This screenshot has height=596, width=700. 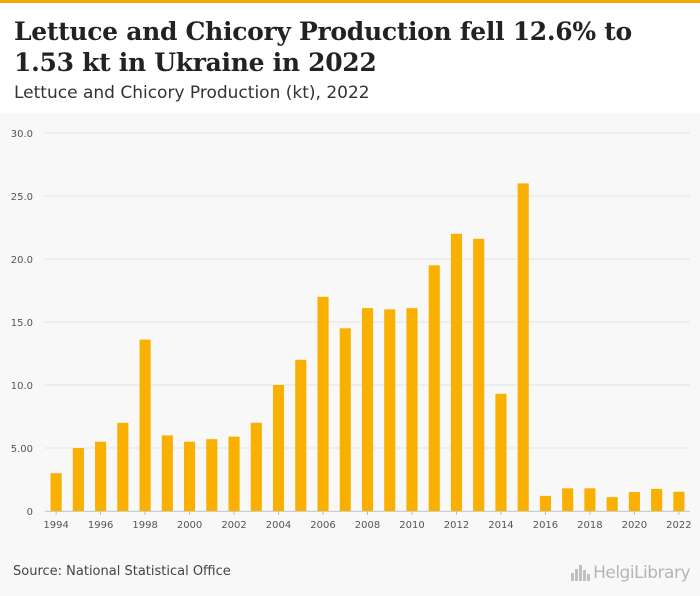 What do you see at coordinates (22, 386) in the screenshot?
I see `y-tick-label: 10.0` at bounding box center [22, 386].